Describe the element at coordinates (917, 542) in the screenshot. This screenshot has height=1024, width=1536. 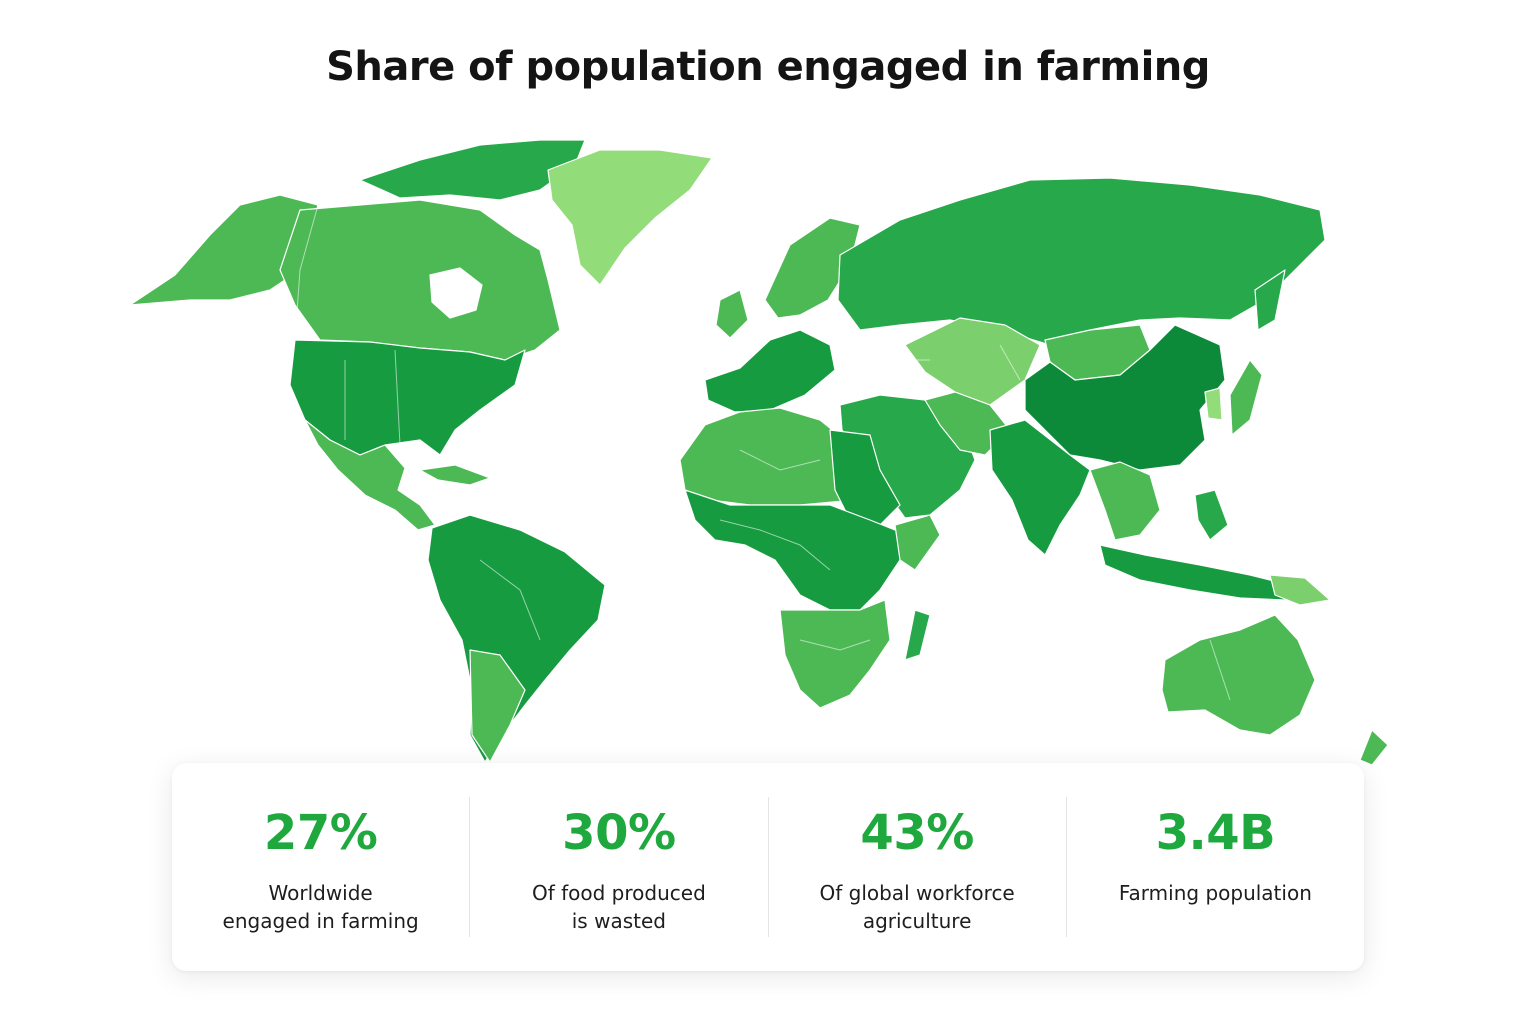
I see `region-horn-africa` at that location.